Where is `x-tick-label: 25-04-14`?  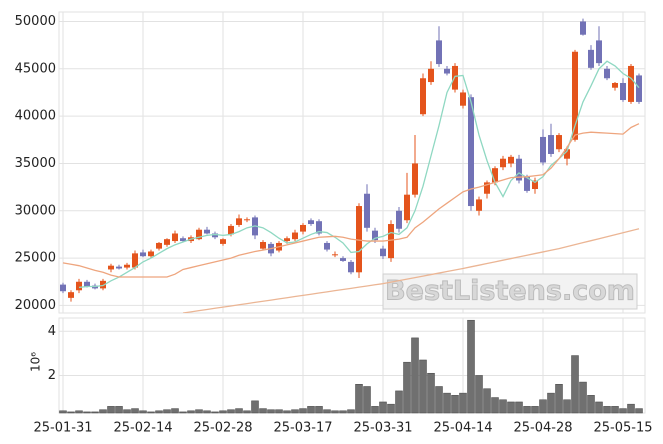 x-tick-label: 25-04-14 is located at coordinates (462, 428).